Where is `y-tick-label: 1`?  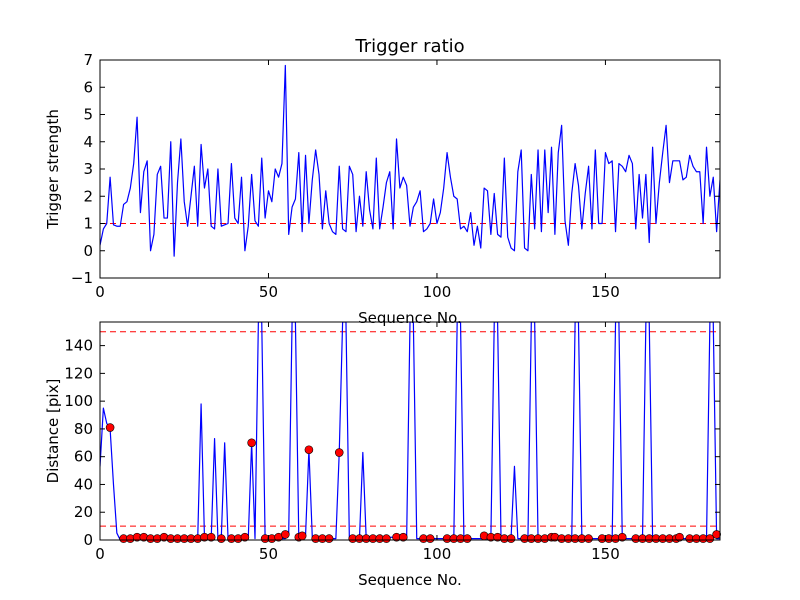
y-tick-label: 1 is located at coordinates (88, 224).